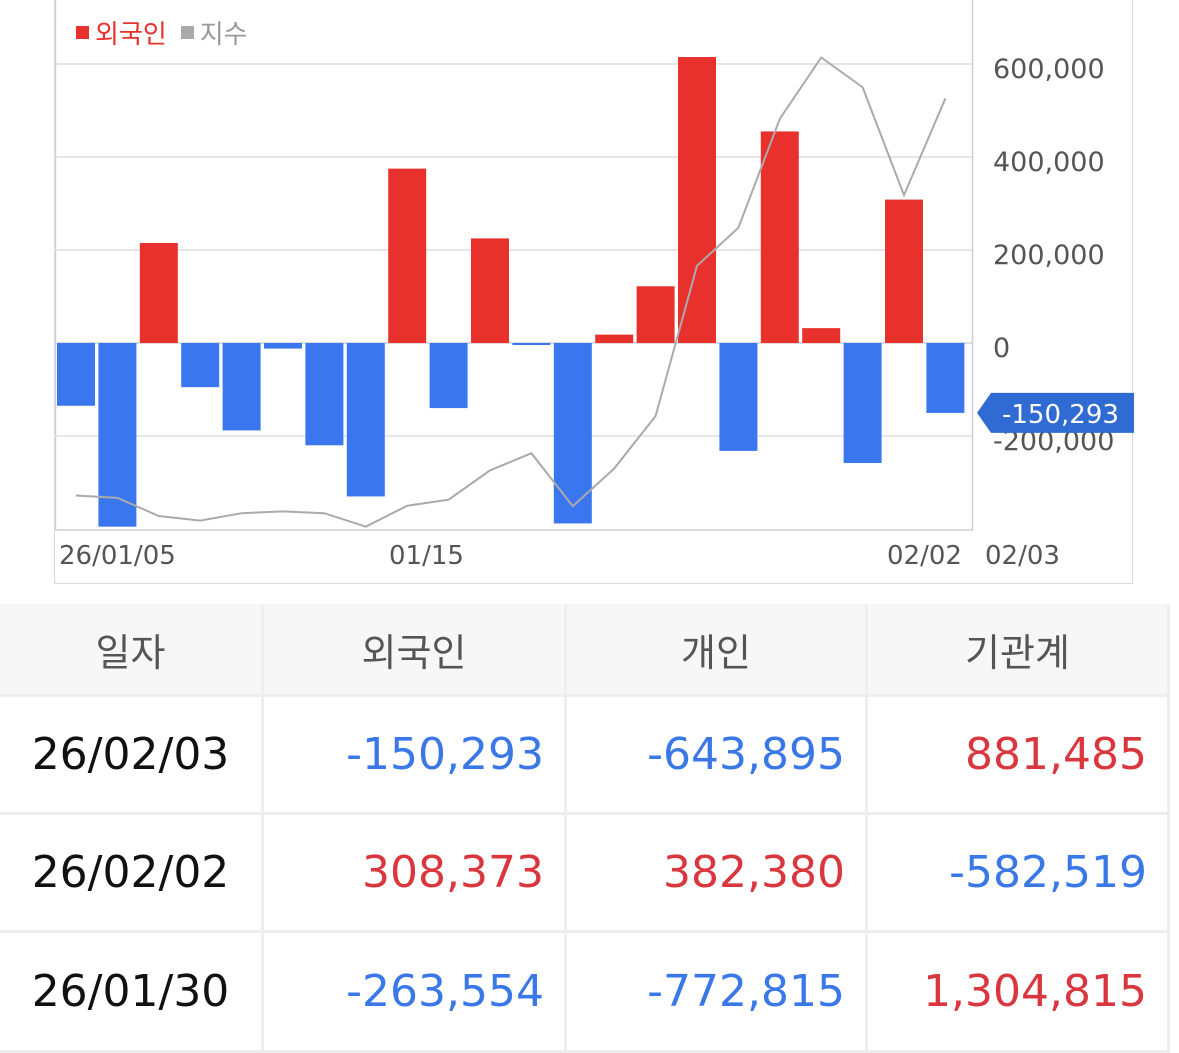 The width and height of the screenshot is (1179, 1053). Describe the element at coordinates (717, 993) in the screenshot. I see `row-individual: -772,815` at that location.